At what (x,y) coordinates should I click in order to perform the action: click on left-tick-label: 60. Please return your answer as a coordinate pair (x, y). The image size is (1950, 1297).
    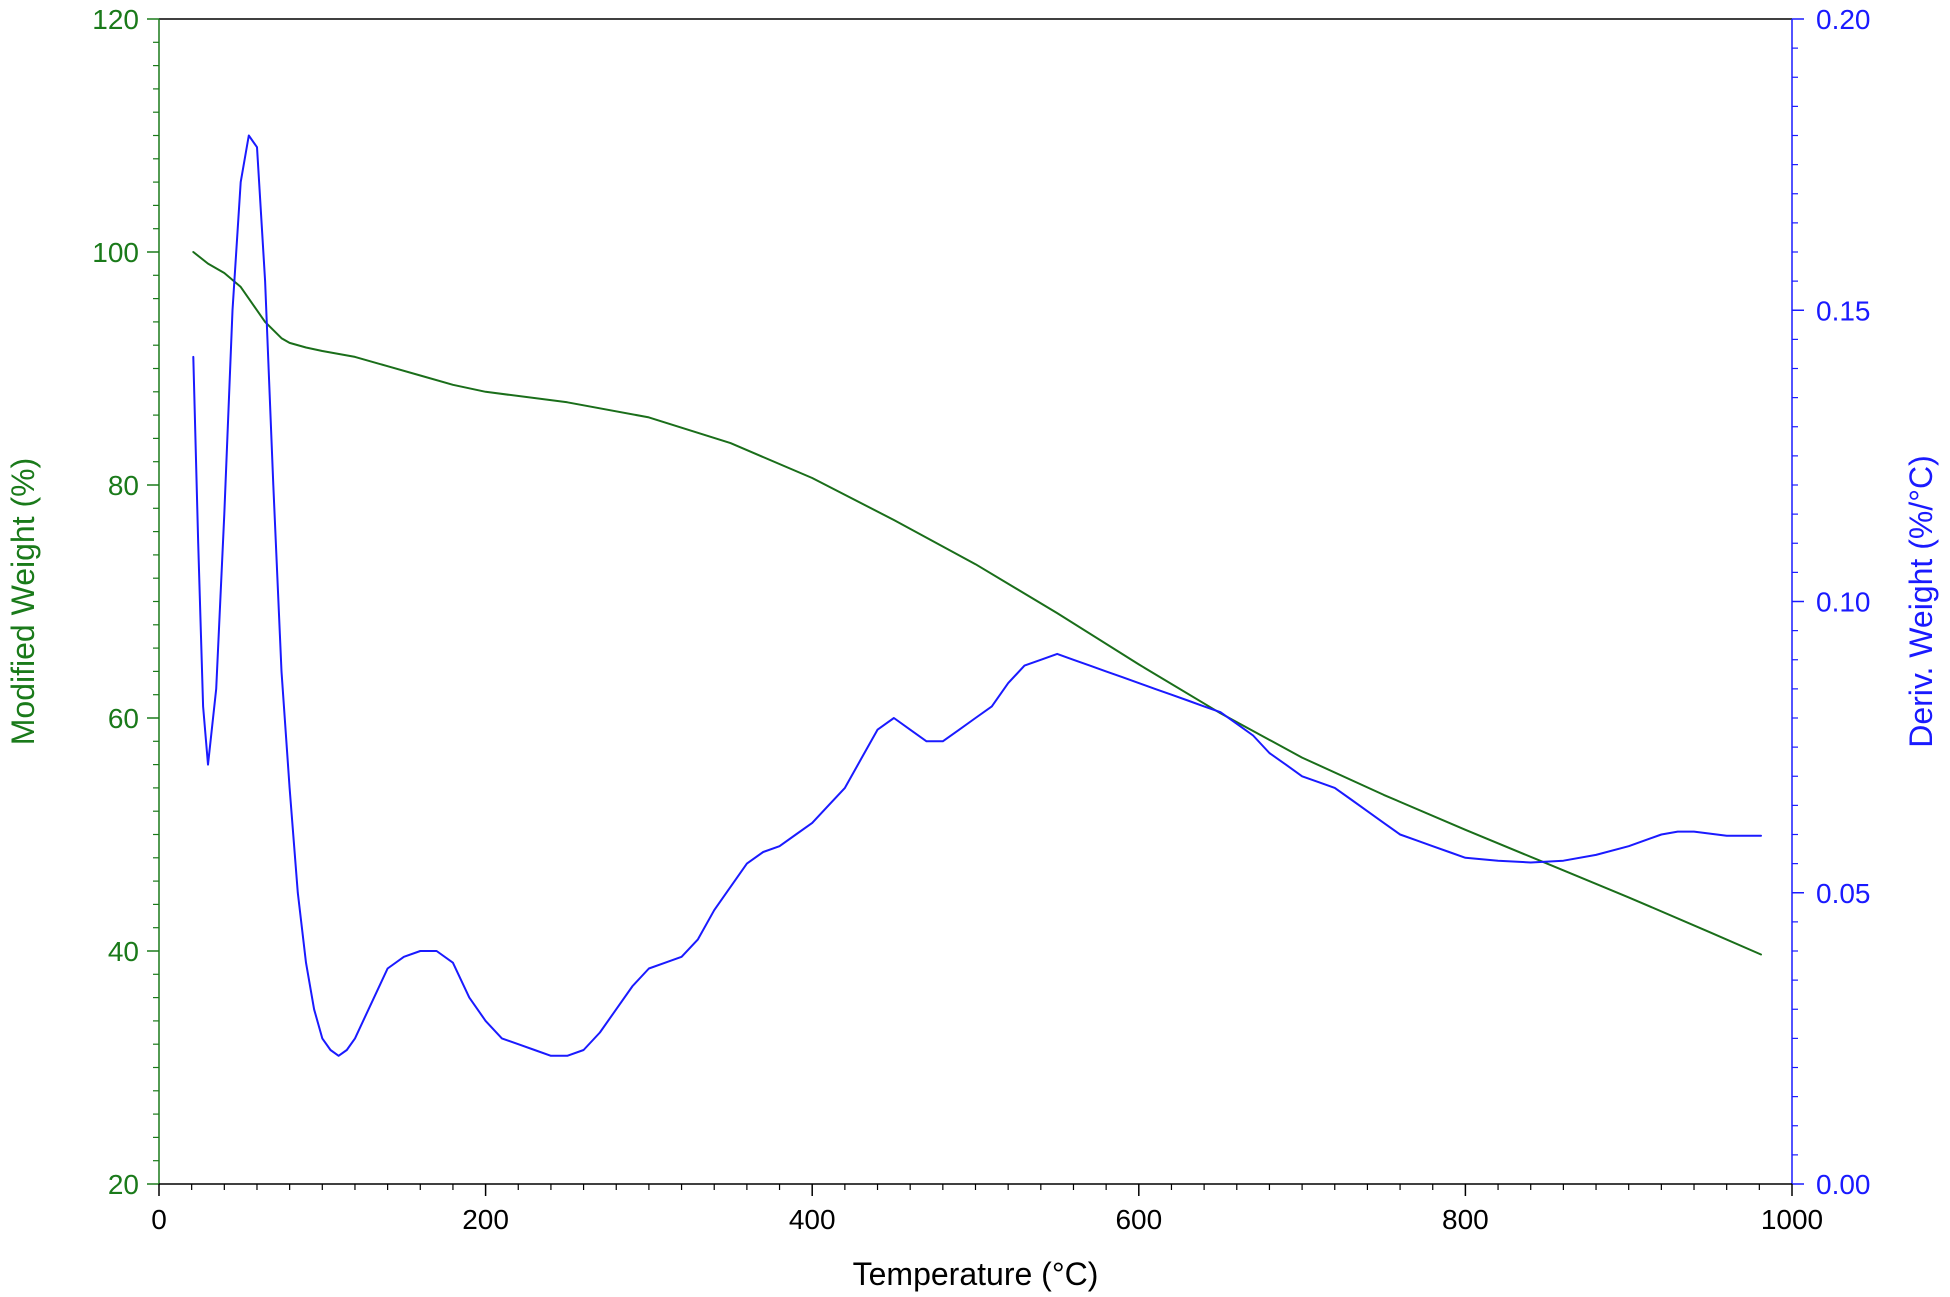
    Looking at the image, I should click on (123, 718).